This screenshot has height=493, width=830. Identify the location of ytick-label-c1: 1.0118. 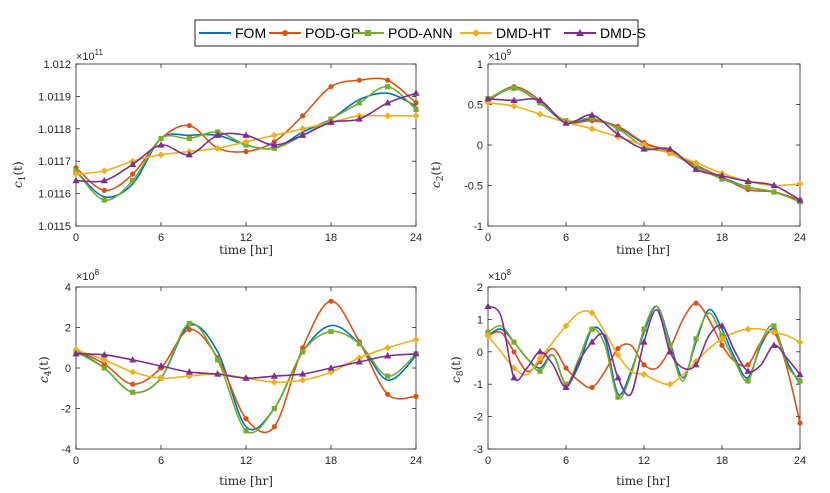
(54, 130).